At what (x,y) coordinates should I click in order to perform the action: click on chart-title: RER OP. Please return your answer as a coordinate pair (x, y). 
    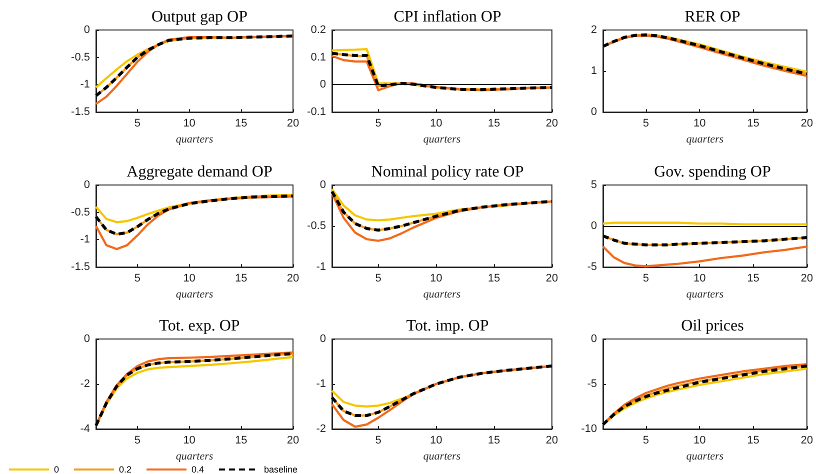
    Looking at the image, I should click on (712, 17).